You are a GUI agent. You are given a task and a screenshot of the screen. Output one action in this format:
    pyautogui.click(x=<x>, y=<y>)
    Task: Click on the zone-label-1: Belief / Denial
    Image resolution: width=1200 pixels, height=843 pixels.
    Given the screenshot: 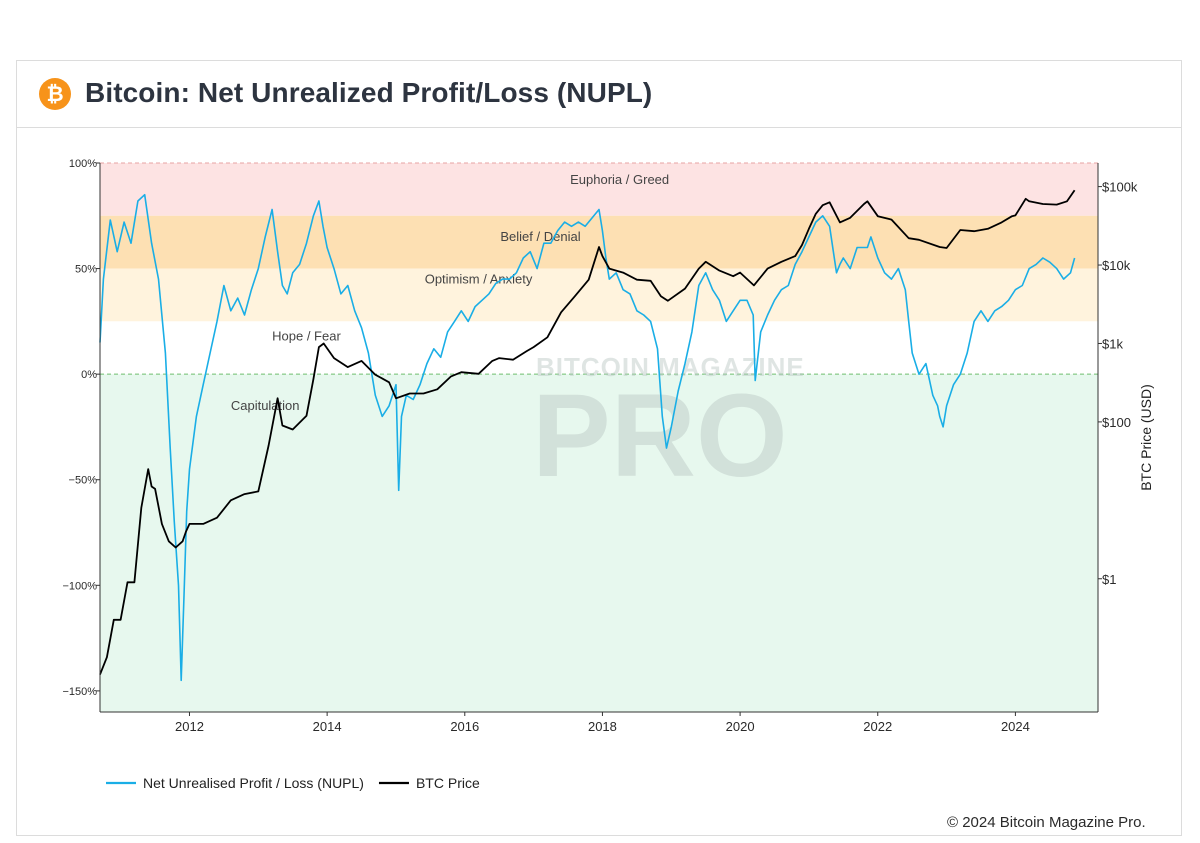 What is the action you would take?
    pyautogui.click(x=540, y=236)
    